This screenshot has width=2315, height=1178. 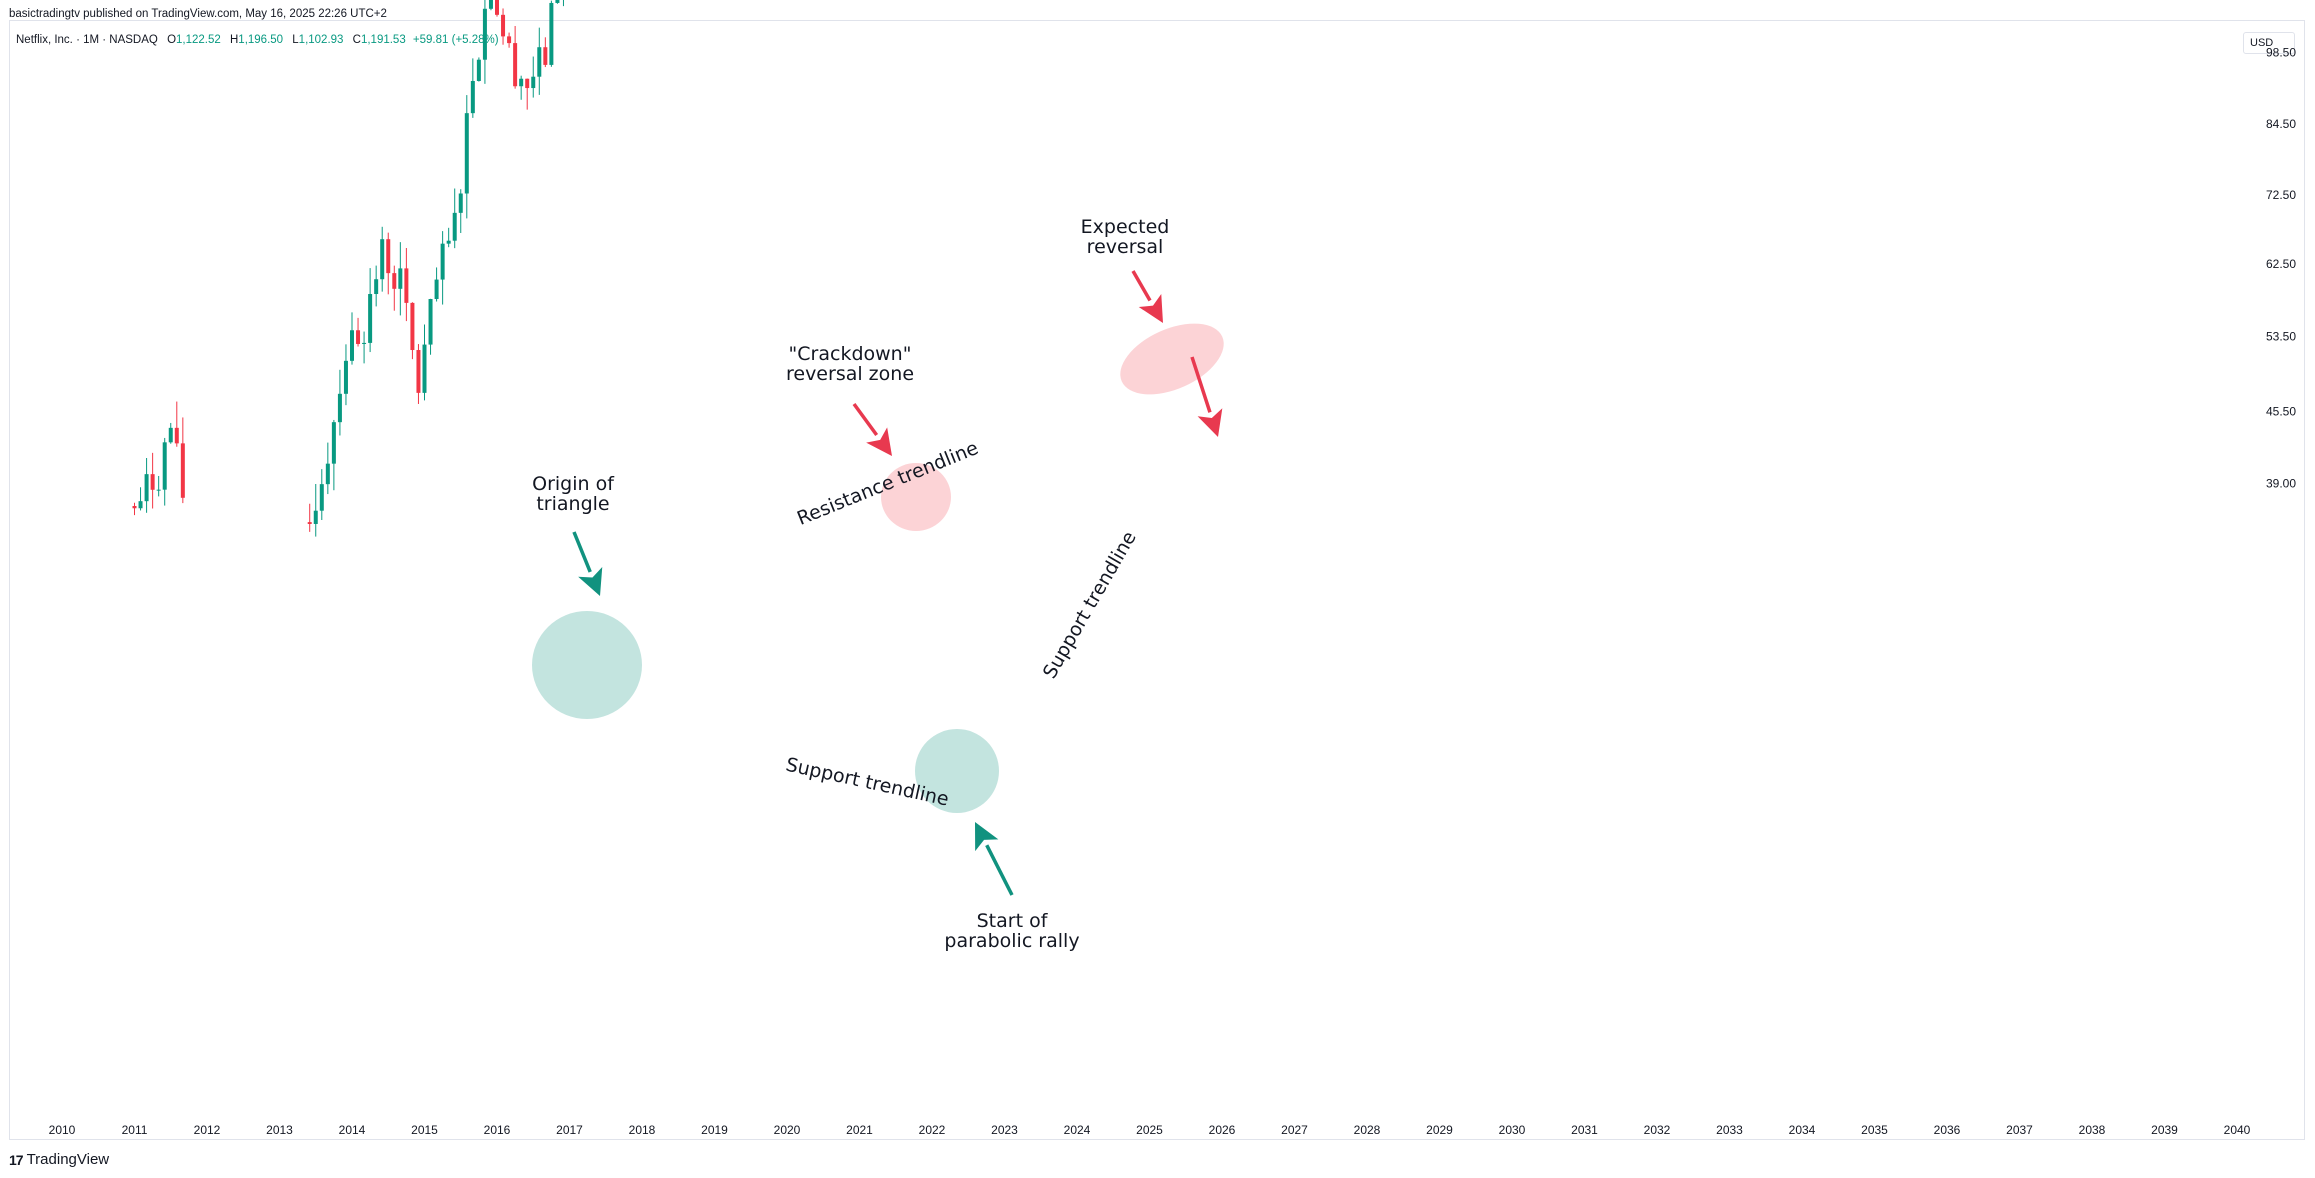 I want to click on label-origin-of-triangle: Origin of triangle, so click(x=573, y=494).